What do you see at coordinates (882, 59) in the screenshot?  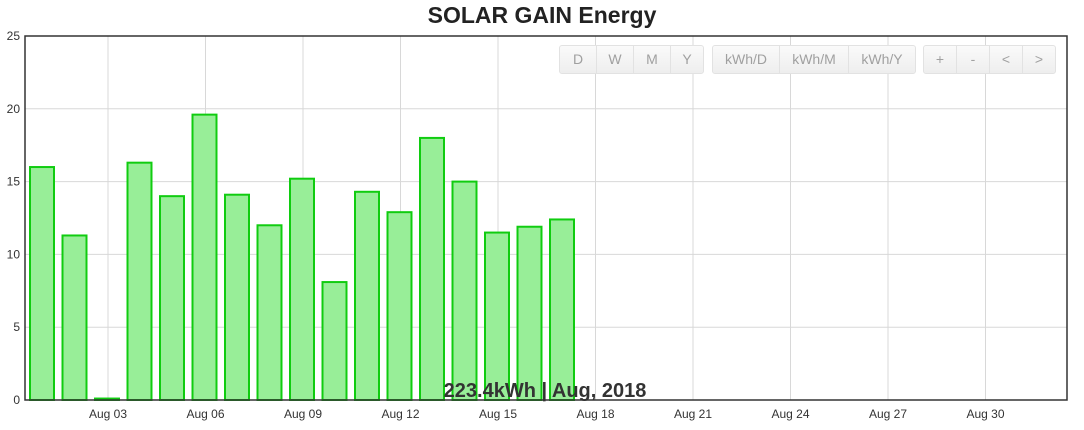 I see `unit-kwh-per-year-button: kWh/Y` at bounding box center [882, 59].